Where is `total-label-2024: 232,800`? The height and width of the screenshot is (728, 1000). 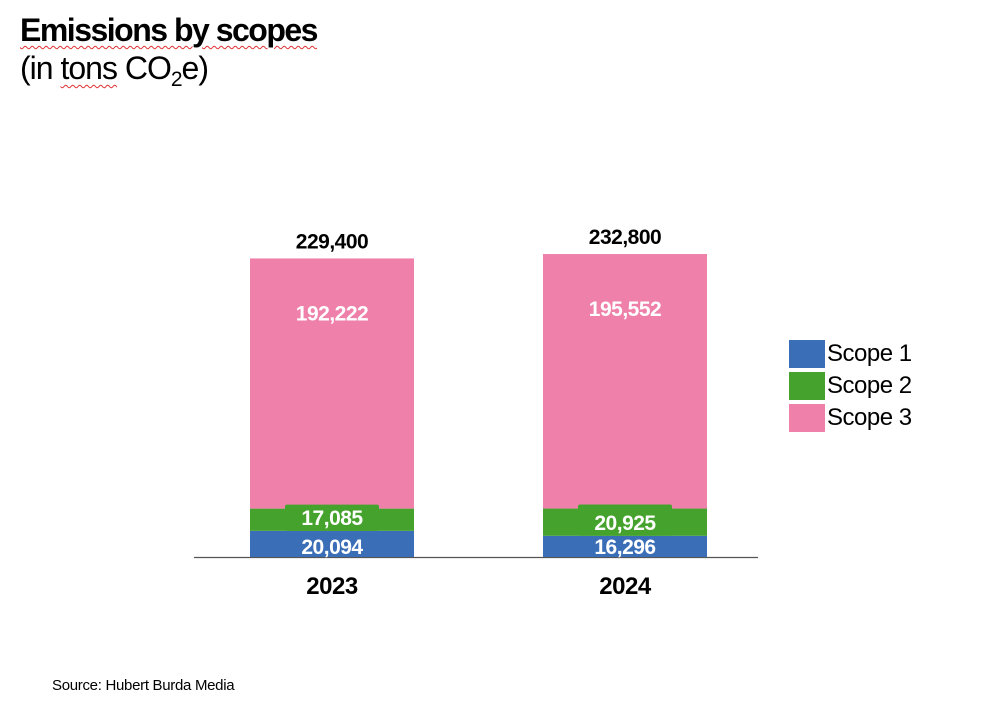
total-label-2024: 232,800 is located at coordinates (625, 237).